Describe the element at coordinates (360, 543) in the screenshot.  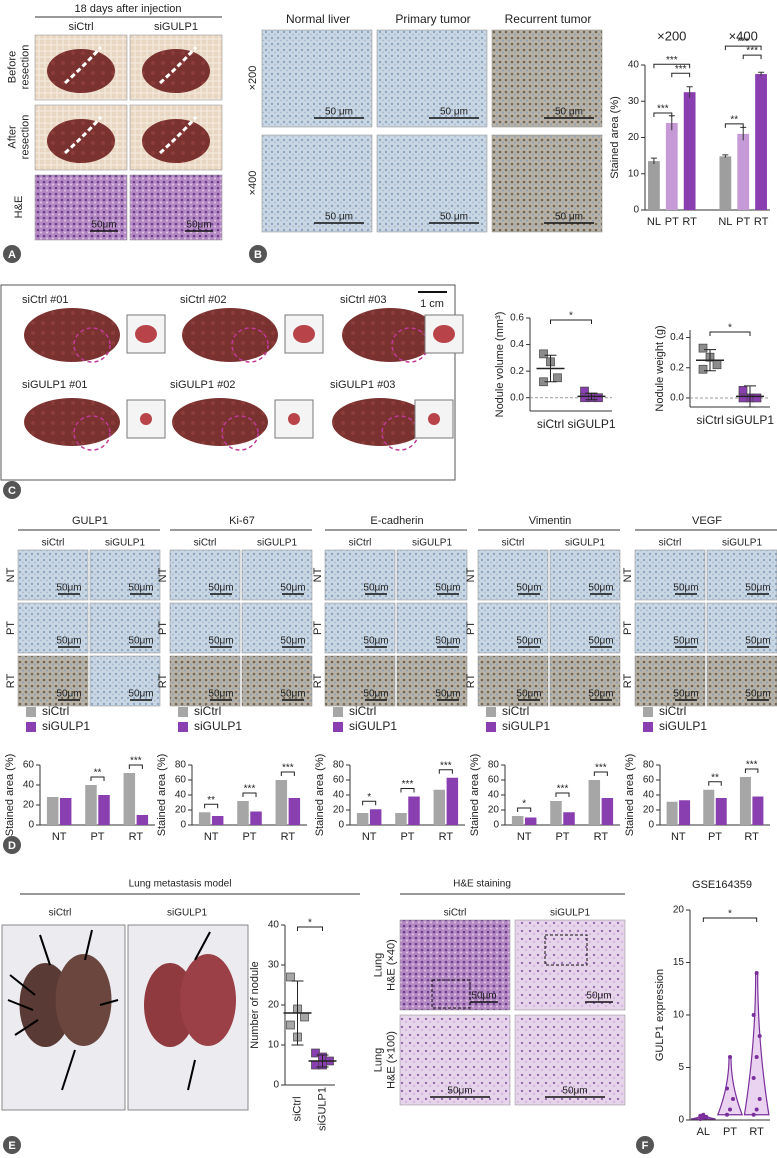
I see `column-label: siCtrl` at that location.